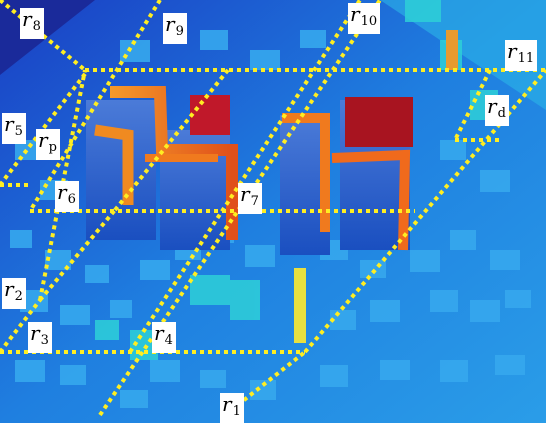  I want to click on label-r1-sub: 1, so click(236, 411).